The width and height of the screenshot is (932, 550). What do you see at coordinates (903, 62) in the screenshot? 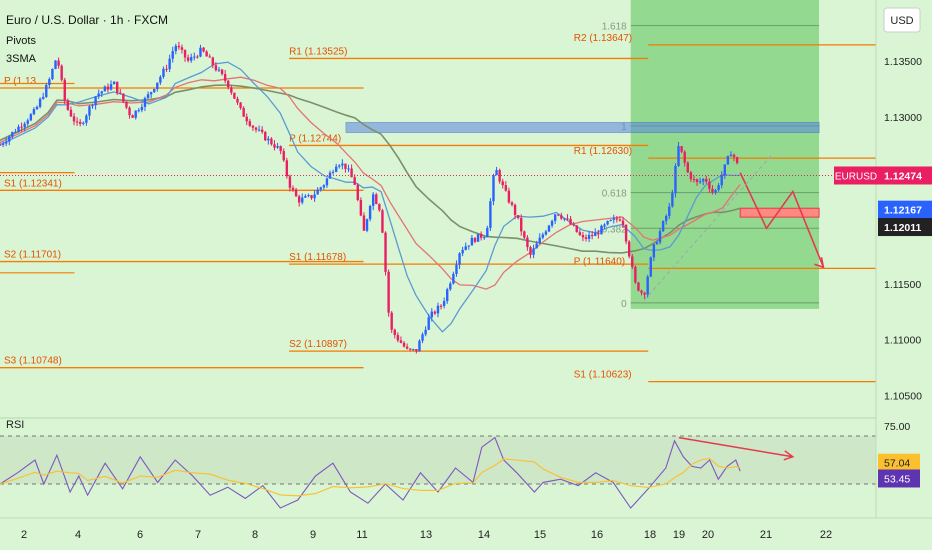
I see `price-tick-label: 1.13500` at bounding box center [903, 62].